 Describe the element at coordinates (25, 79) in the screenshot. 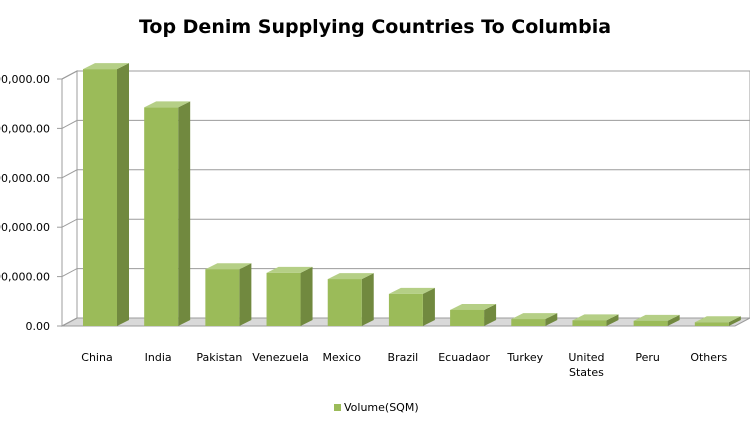

I see `y-tick-label: 10,000,000.00` at that location.